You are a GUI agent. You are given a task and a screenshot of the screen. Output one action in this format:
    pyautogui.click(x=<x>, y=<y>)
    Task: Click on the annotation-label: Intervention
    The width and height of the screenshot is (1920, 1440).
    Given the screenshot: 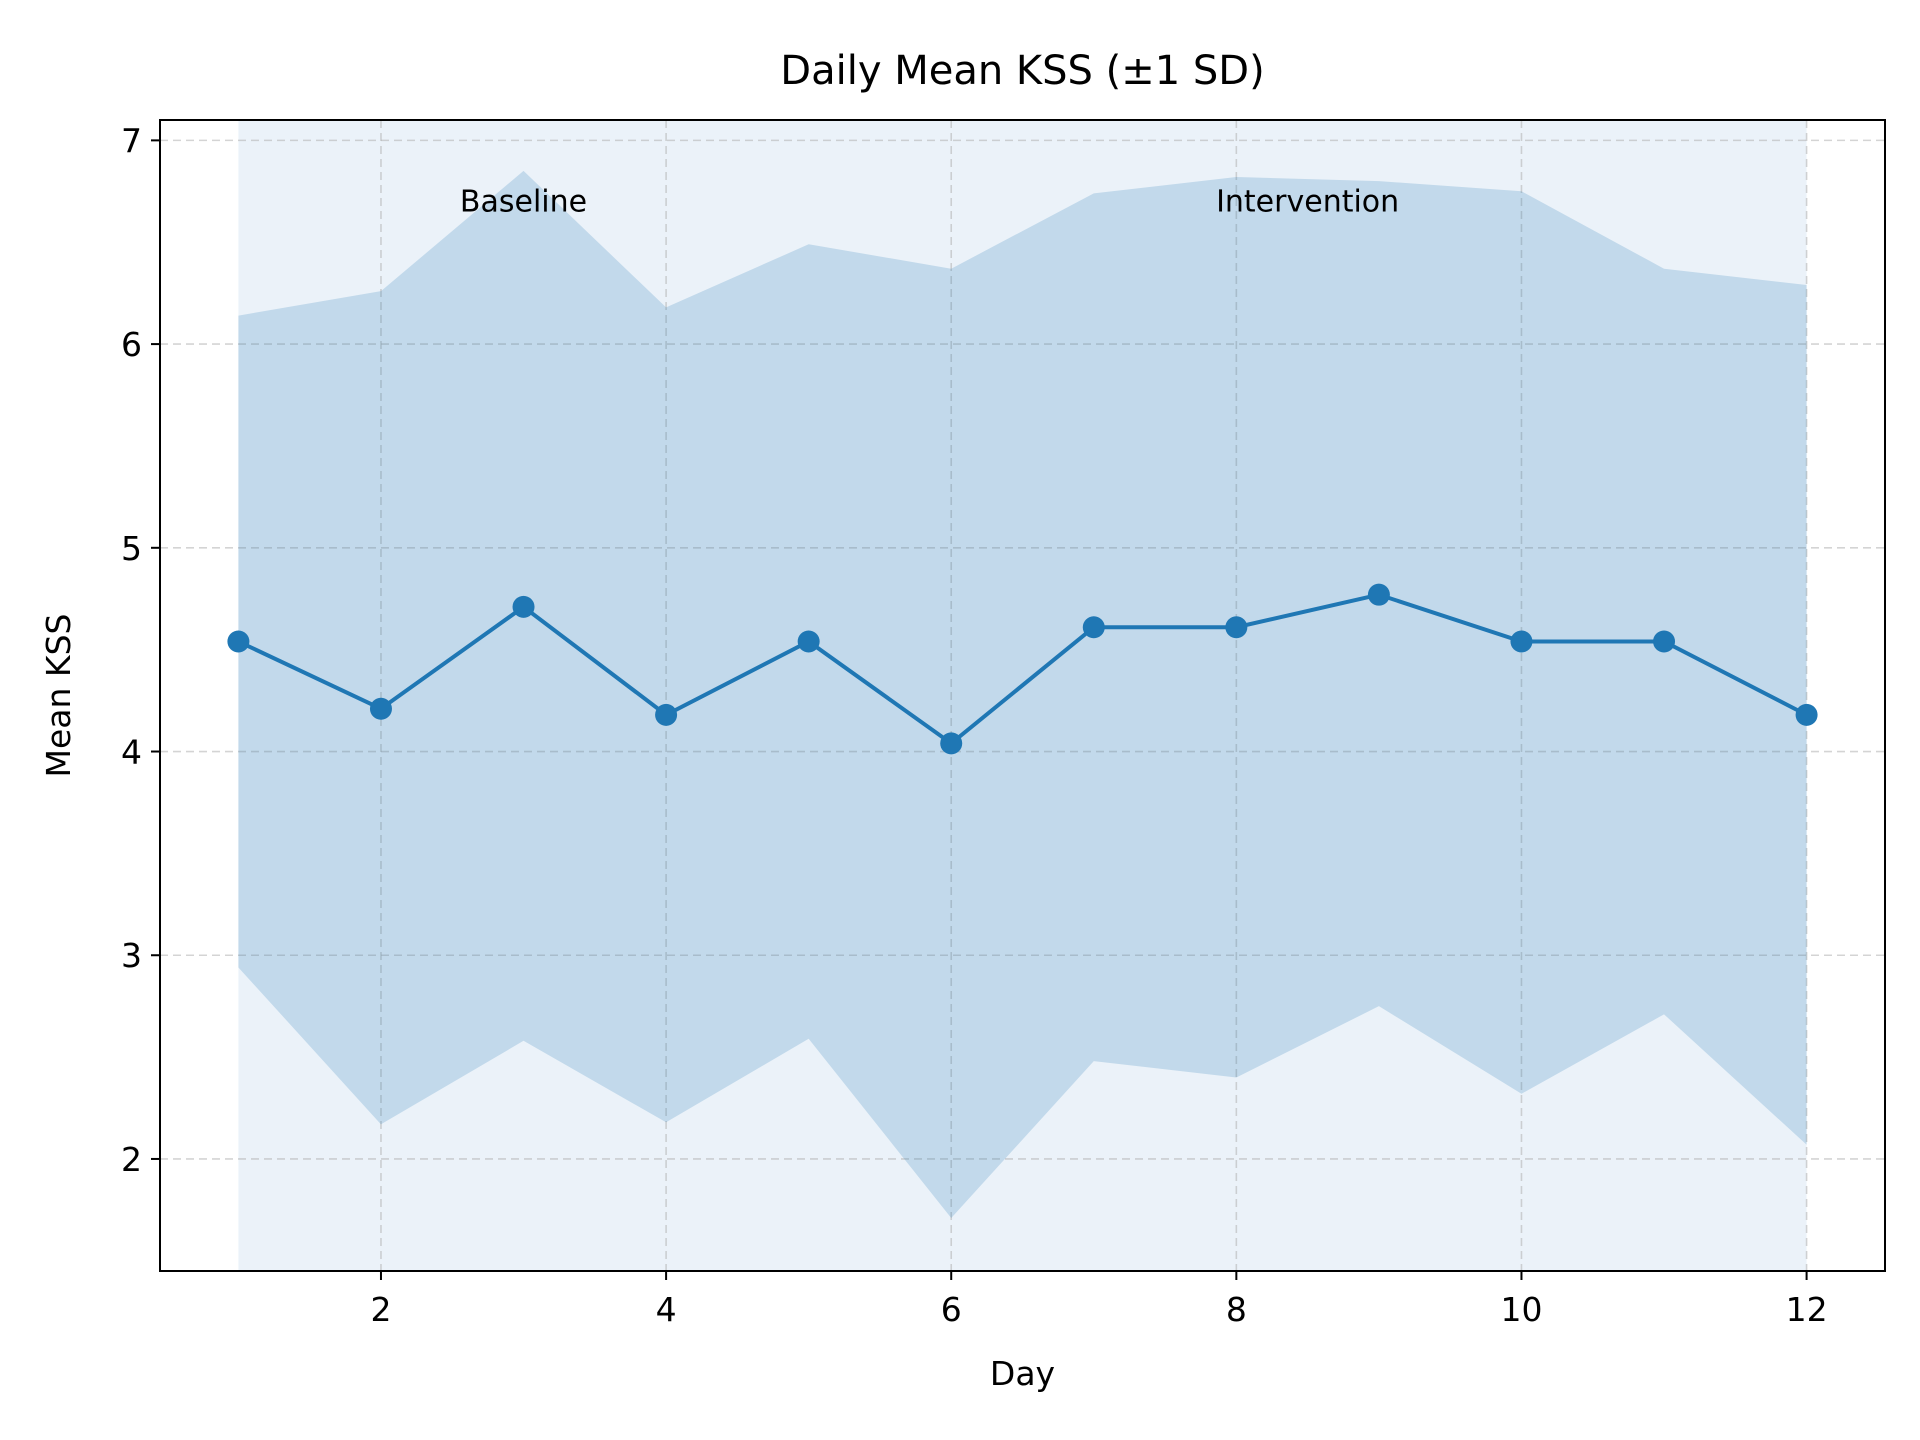 What is the action you would take?
    pyautogui.click(x=1307, y=202)
    